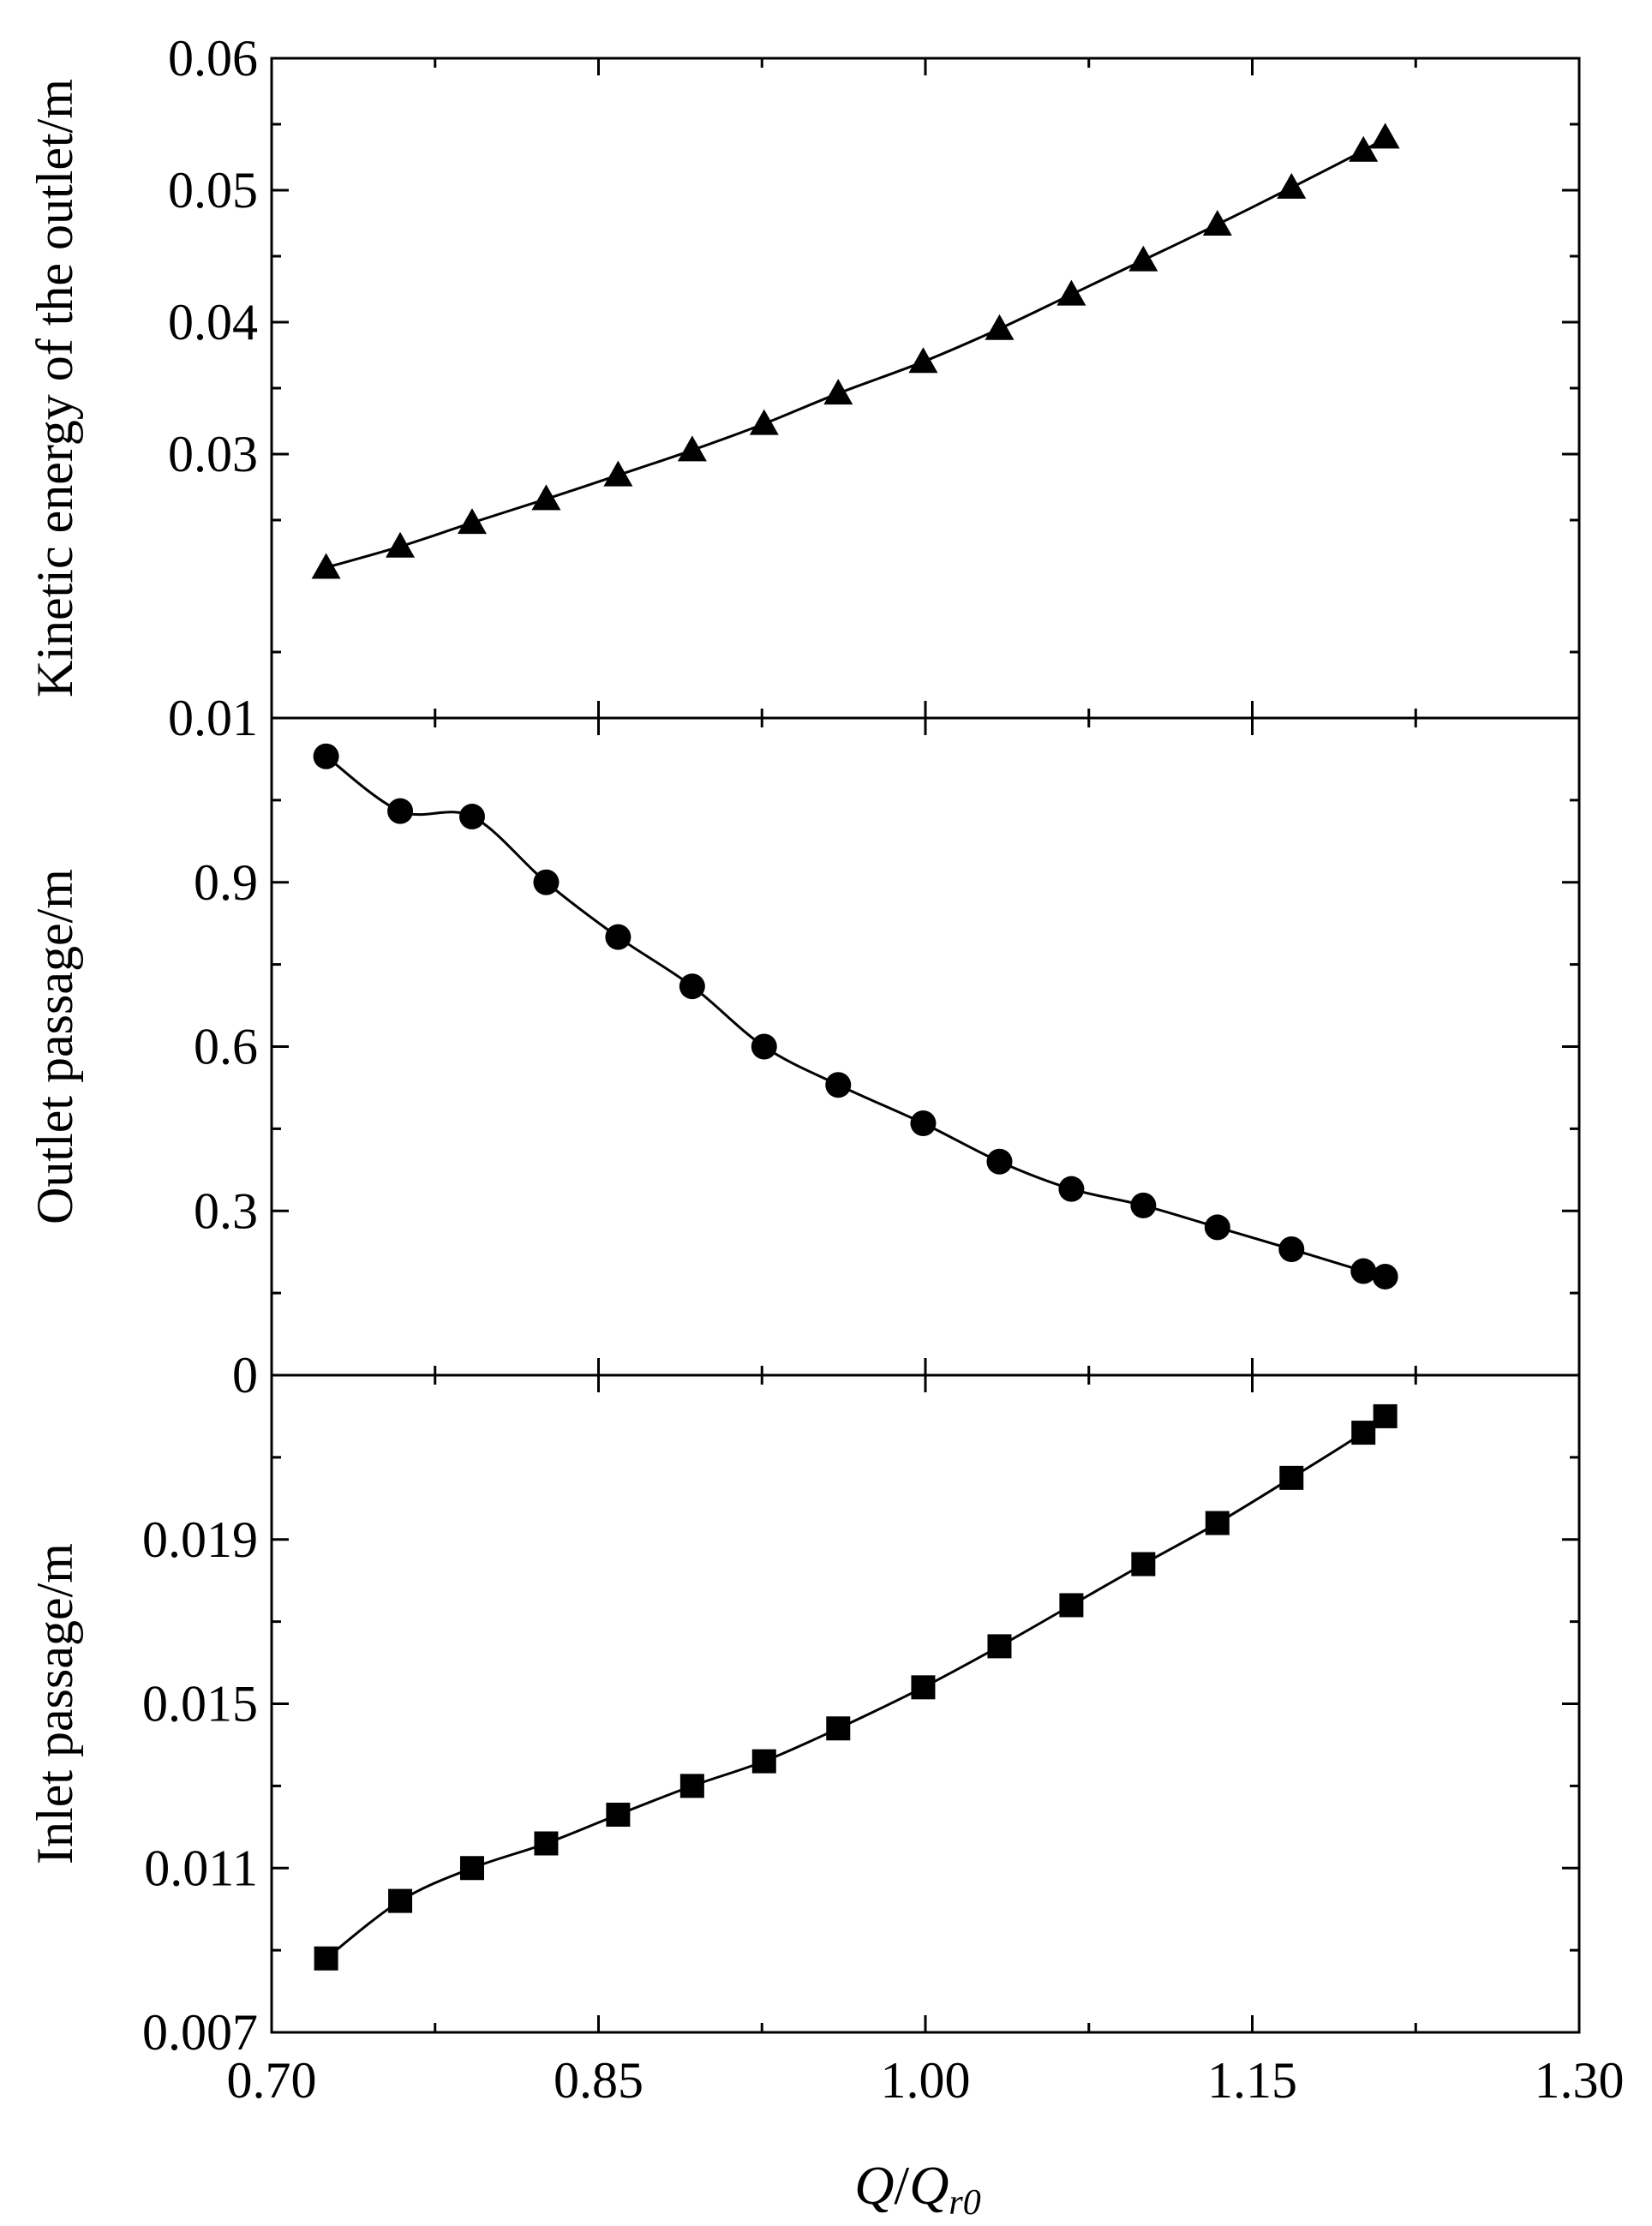 This screenshot has width=1652, height=2226. What do you see at coordinates (201, 1868) in the screenshot?
I see `panel-3-y-tick-label: 0.011` at bounding box center [201, 1868].